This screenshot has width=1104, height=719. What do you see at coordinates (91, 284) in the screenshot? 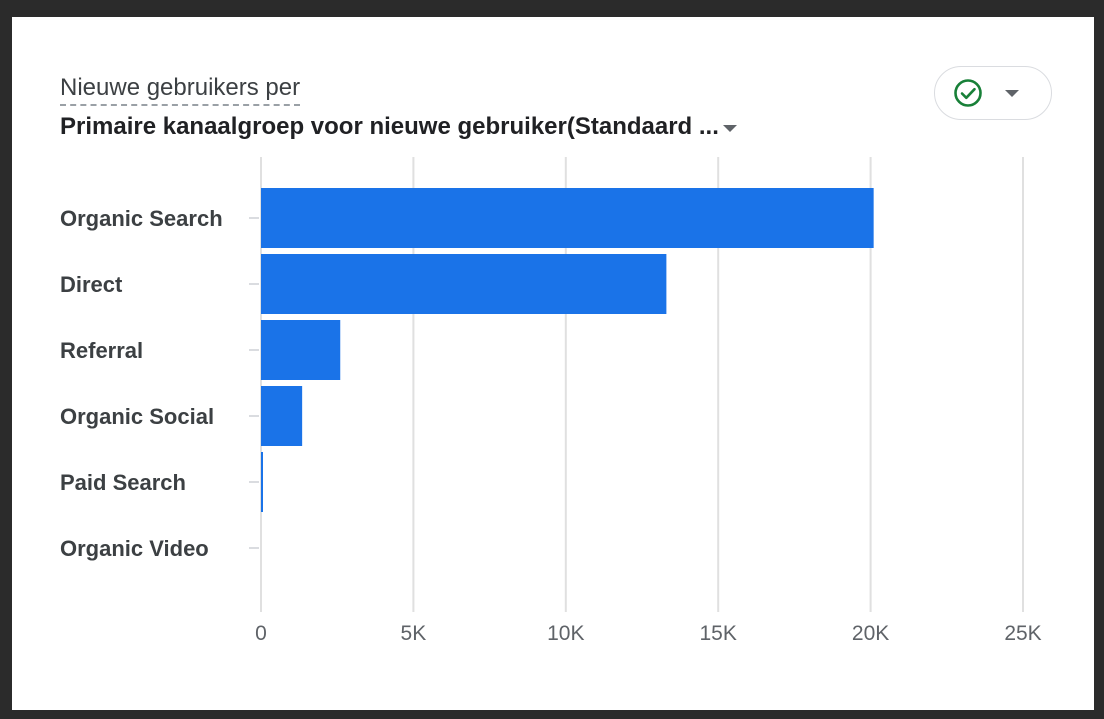
I see `category-label: Direct` at bounding box center [91, 284].